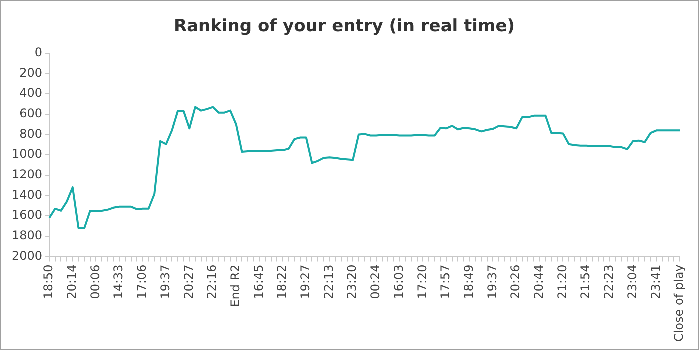  I want to click on x-tick-label: 17:57, so click(445, 282).